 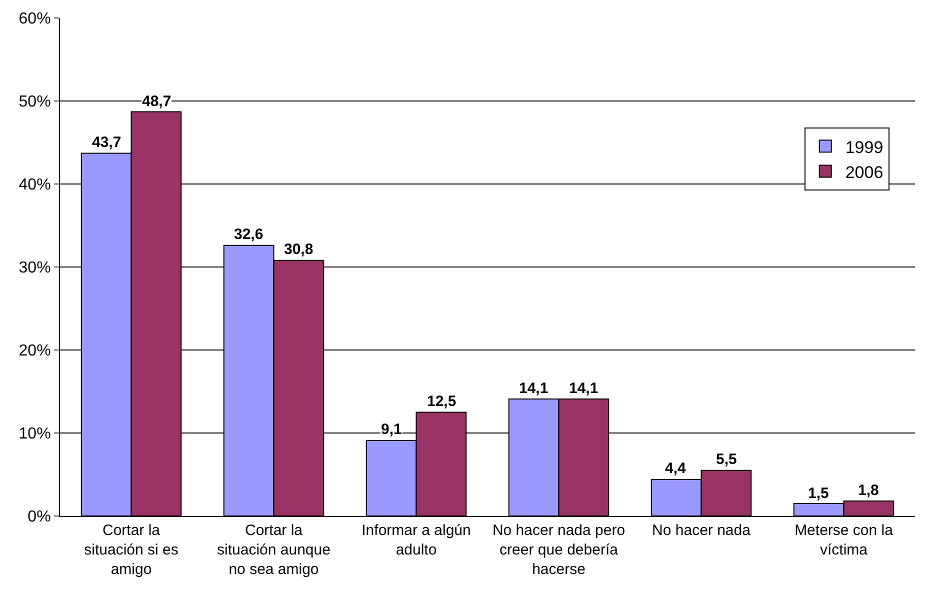 I want to click on data-label: 9,1, so click(x=391, y=429).